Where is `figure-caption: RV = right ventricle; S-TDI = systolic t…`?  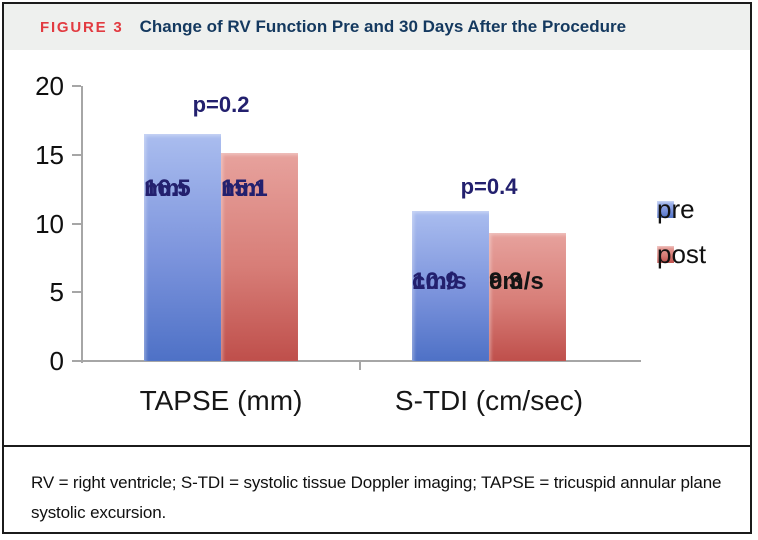
figure-caption: RV = right ventricle; S-TDI = systolic t… is located at coordinates (376, 497).